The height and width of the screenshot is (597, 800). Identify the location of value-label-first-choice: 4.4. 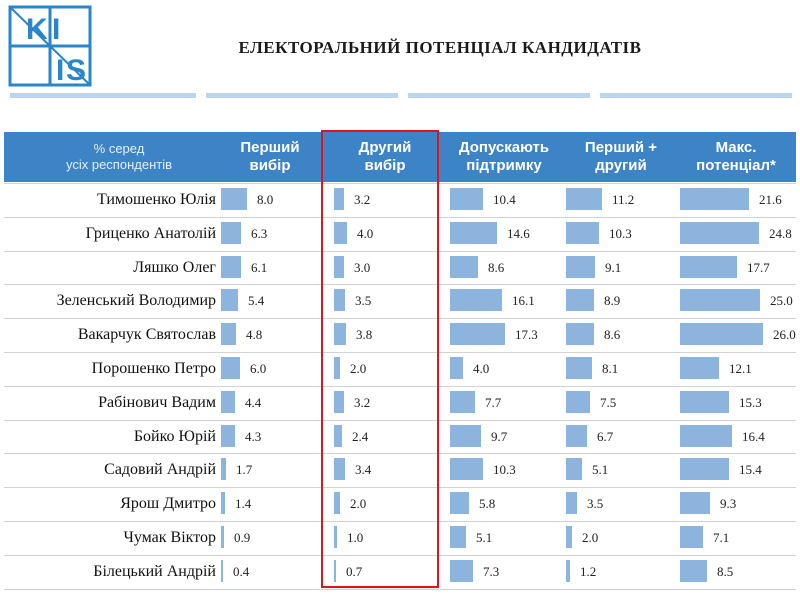
(253, 402).